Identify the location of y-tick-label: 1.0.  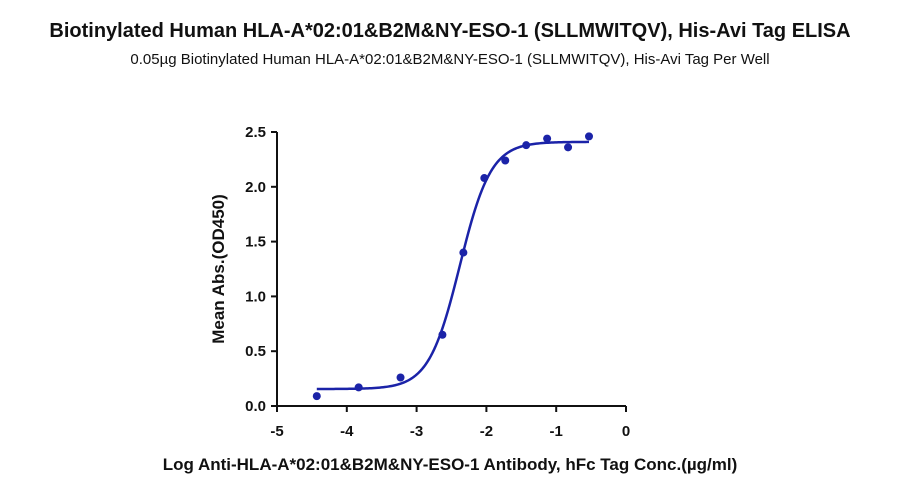
(255, 296).